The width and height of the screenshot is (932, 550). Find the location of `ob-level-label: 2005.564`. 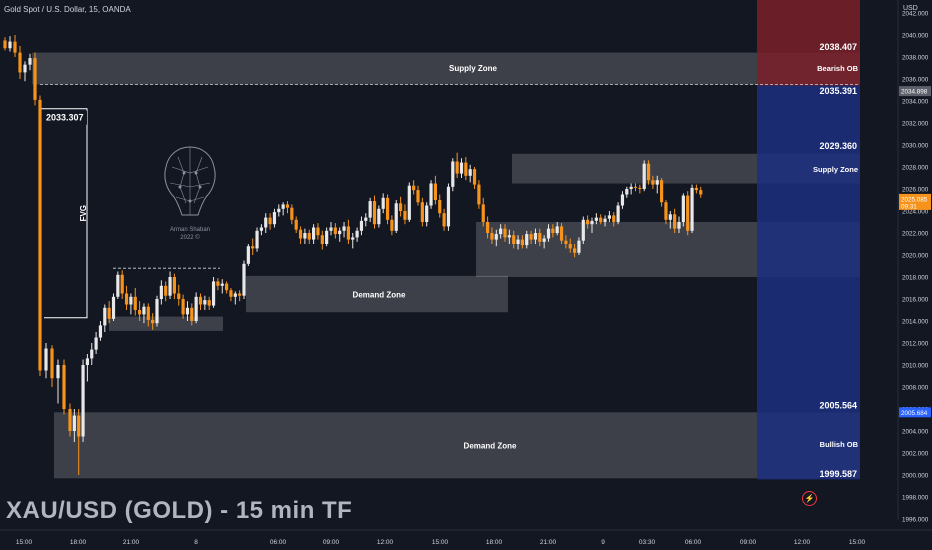

ob-level-label: 2005.564 is located at coordinates (838, 406).